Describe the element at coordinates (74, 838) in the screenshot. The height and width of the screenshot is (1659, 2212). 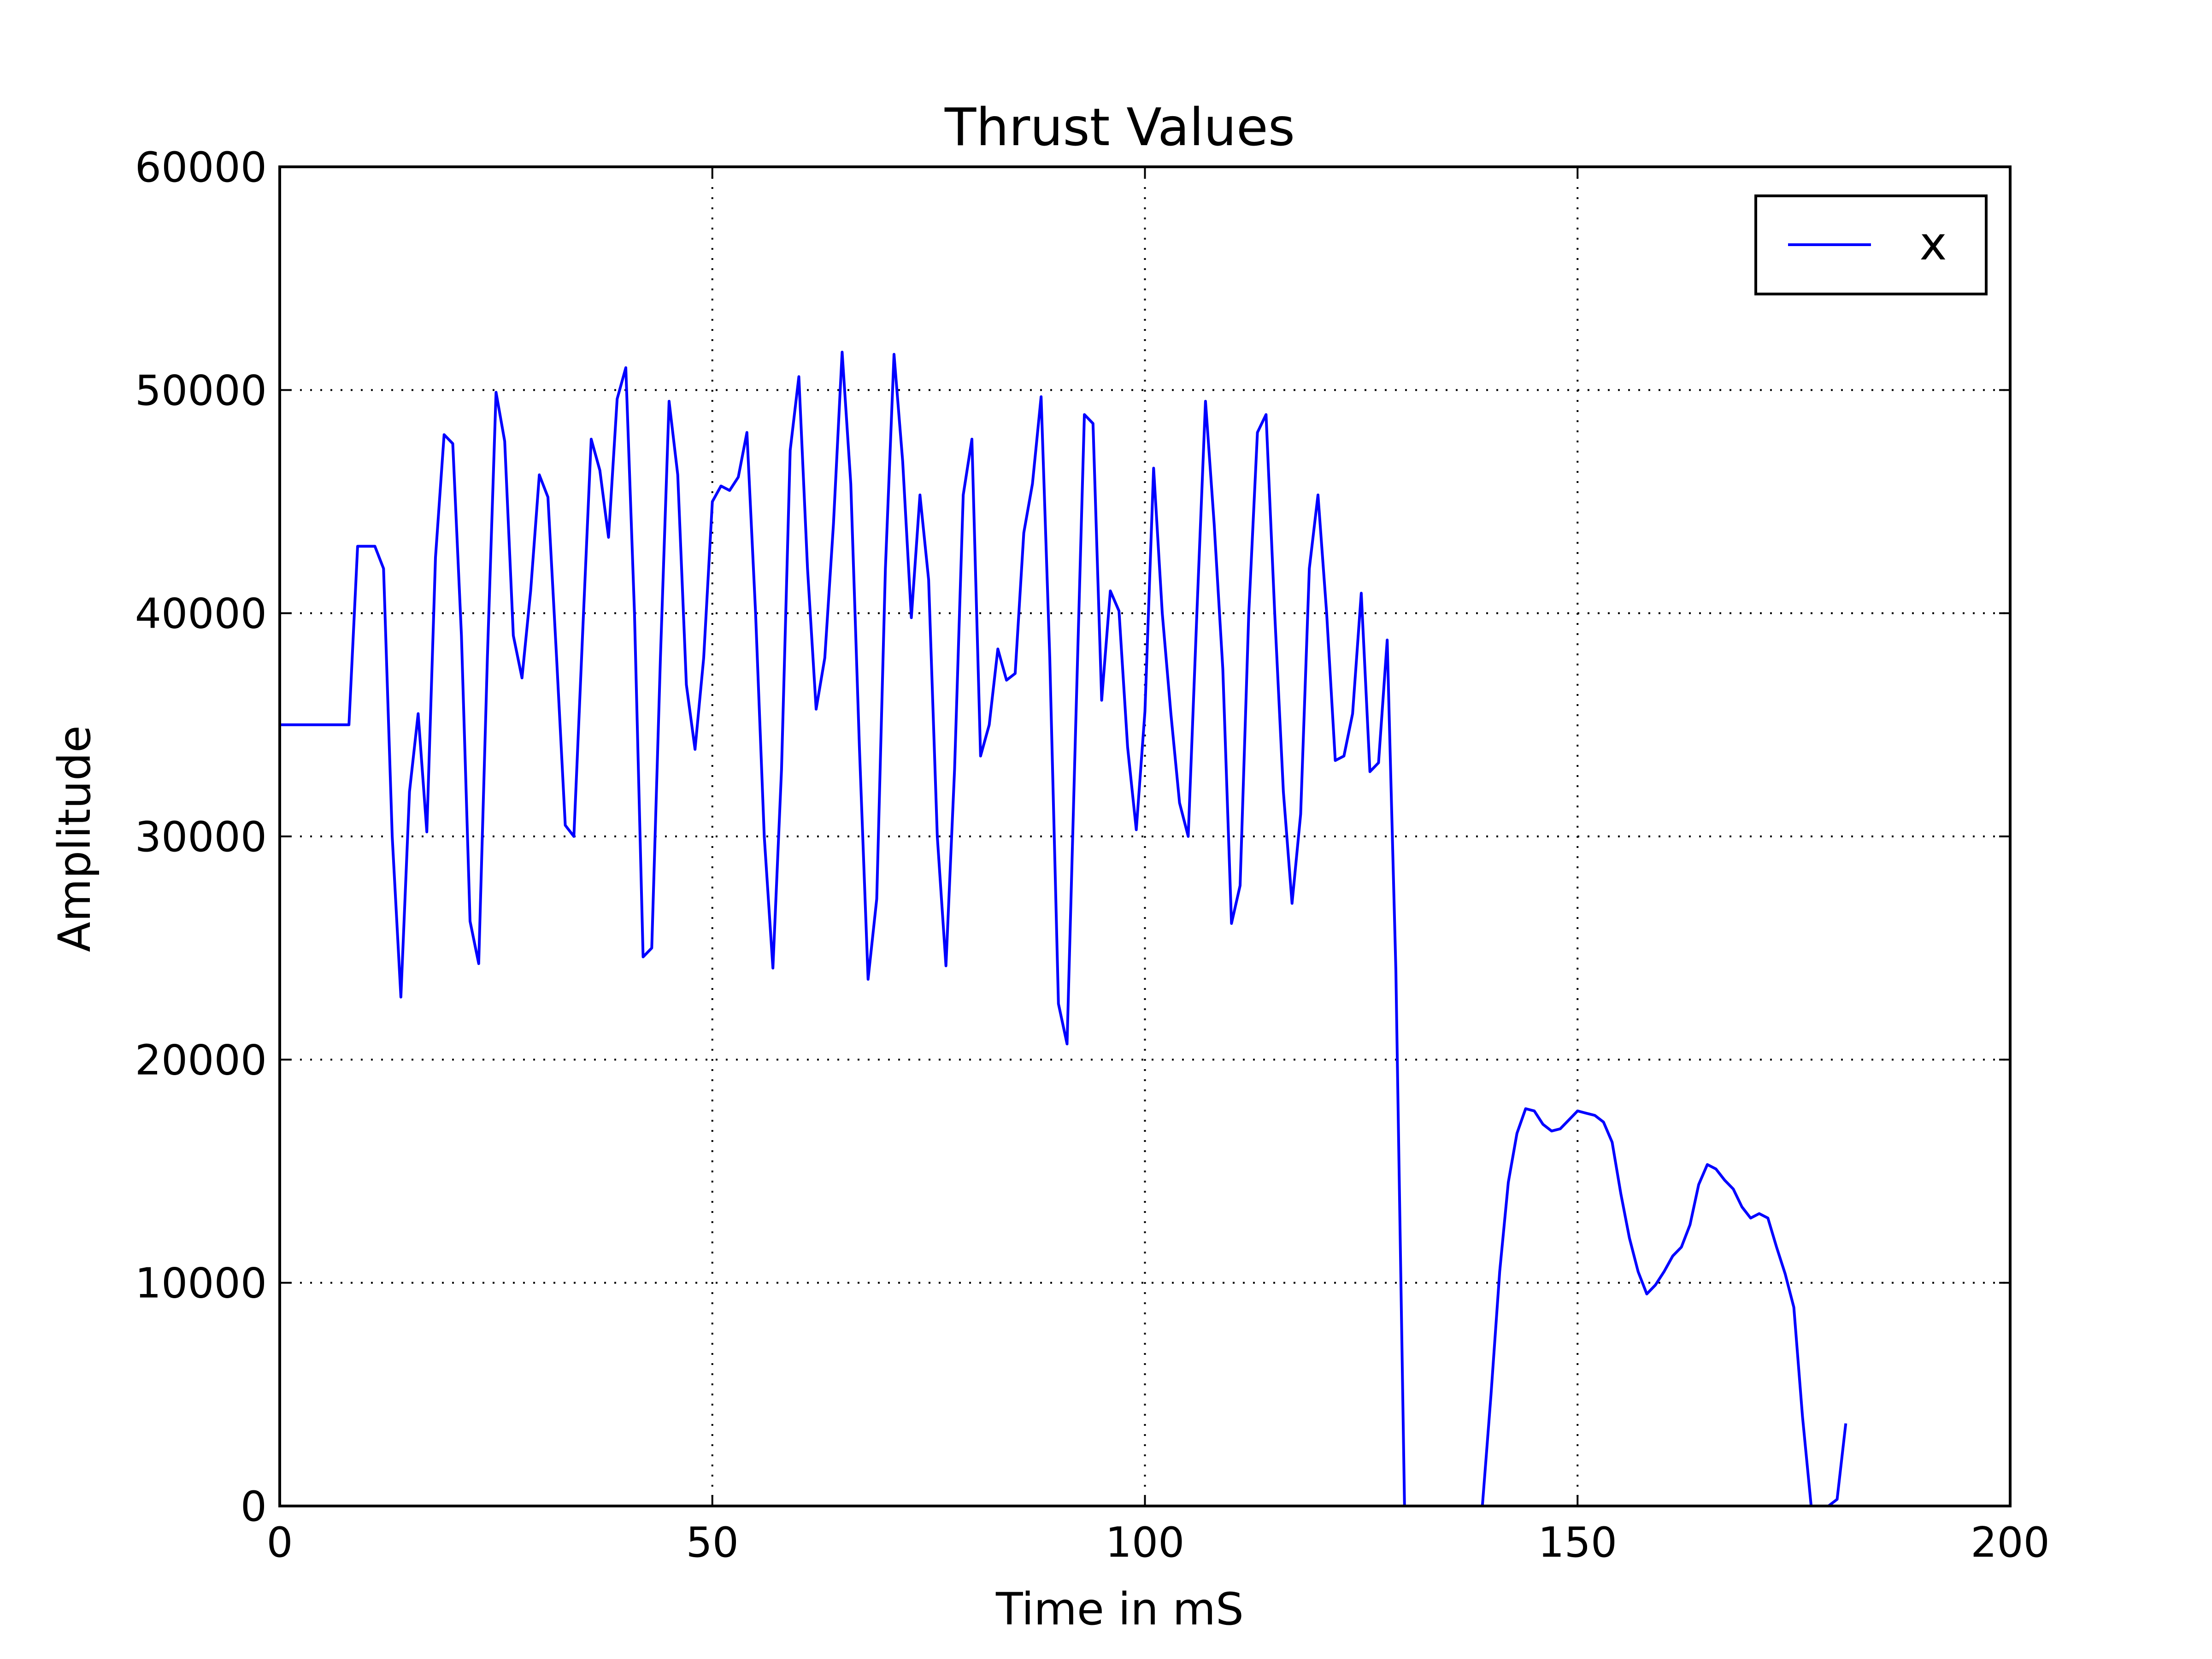
I see `y-axis-label: Amplitude` at that location.